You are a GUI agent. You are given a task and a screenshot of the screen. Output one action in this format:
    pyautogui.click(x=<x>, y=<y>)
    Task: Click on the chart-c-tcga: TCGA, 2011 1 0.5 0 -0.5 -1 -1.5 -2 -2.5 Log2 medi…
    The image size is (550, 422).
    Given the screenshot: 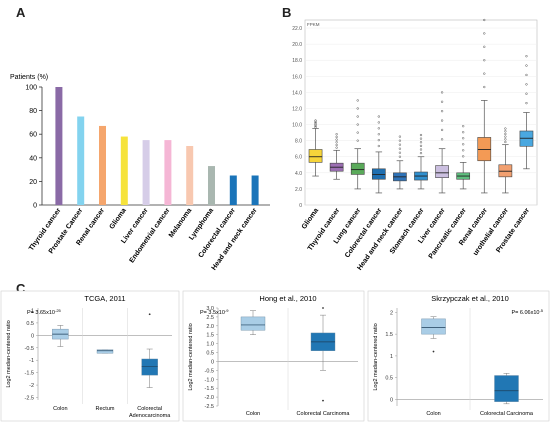 What is the action you would take?
    pyautogui.click(x=90, y=356)
    